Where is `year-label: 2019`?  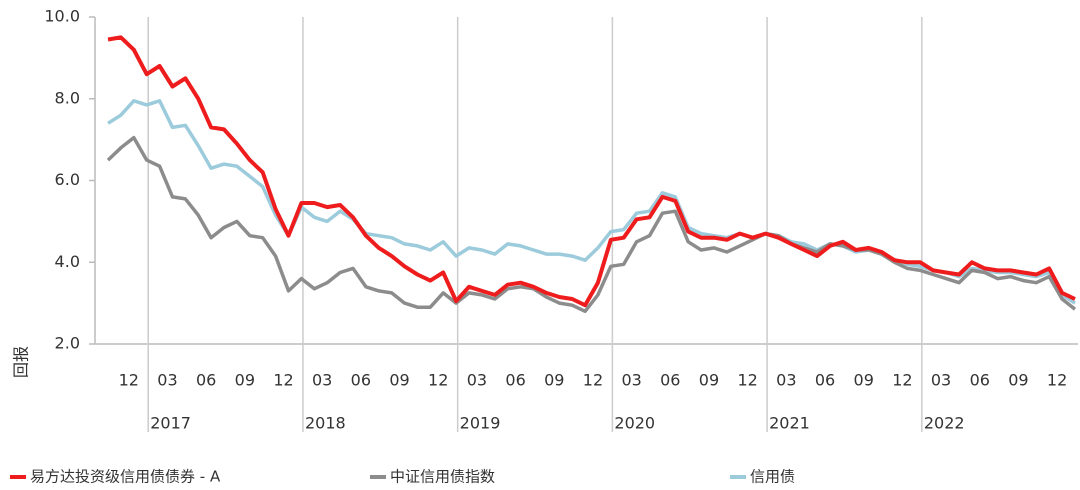
year-label: 2019 is located at coordinates (480, 423).